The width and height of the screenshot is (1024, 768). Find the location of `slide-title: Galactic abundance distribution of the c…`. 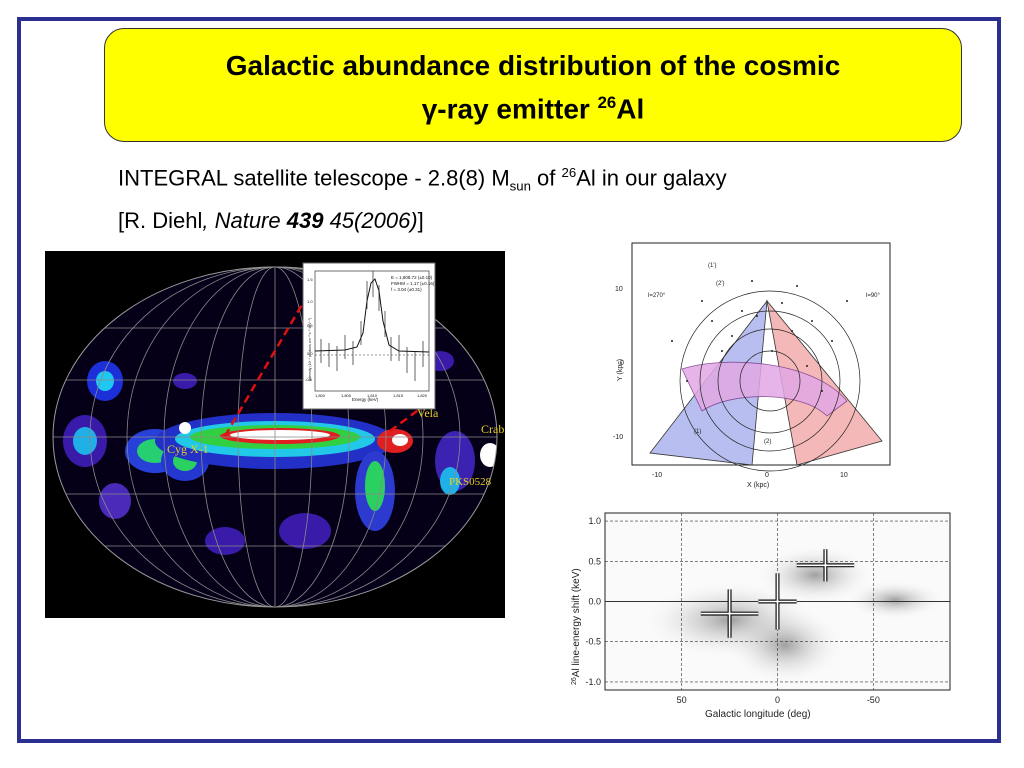

slide-title: Galactic abundance distribution of the c… is located at coordinates (533, 85).